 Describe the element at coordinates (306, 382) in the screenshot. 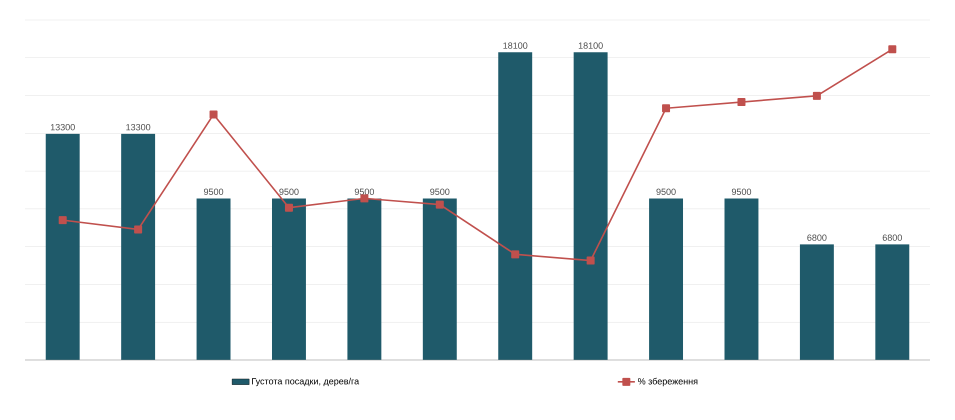

I see `legend-label: Густота посадки, дерев/га` at that location.